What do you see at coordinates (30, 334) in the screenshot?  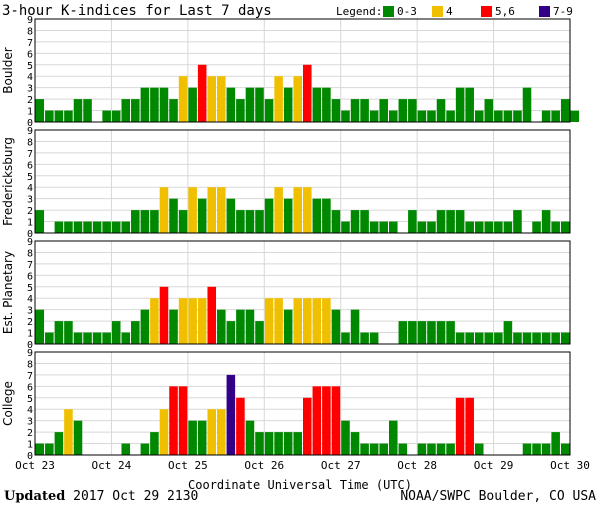 I see `y-tick-label: 1` at bounding box center [30, 334].